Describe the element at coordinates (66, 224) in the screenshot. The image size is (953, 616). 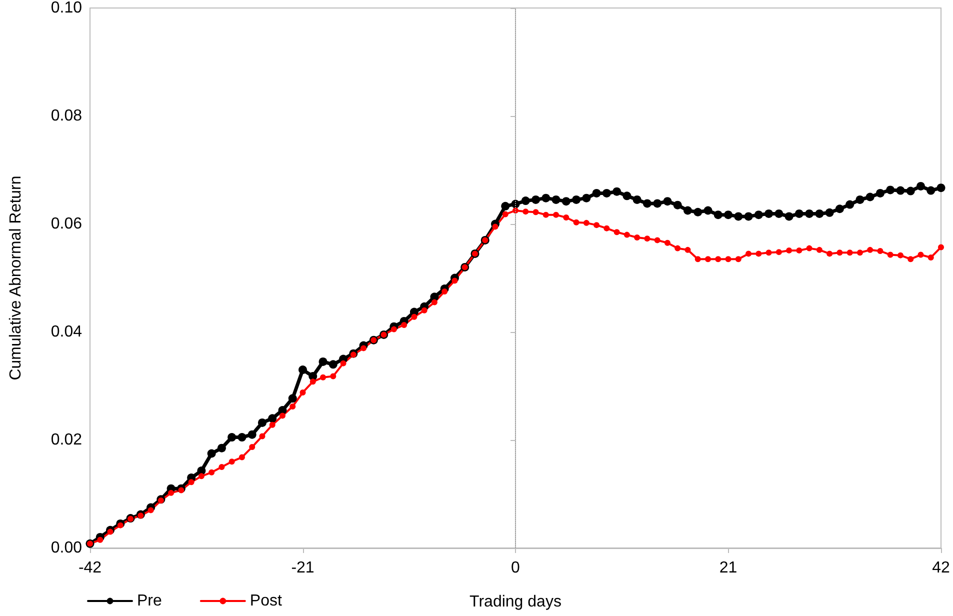
I see `y-tick-label: 0.06` at that location.